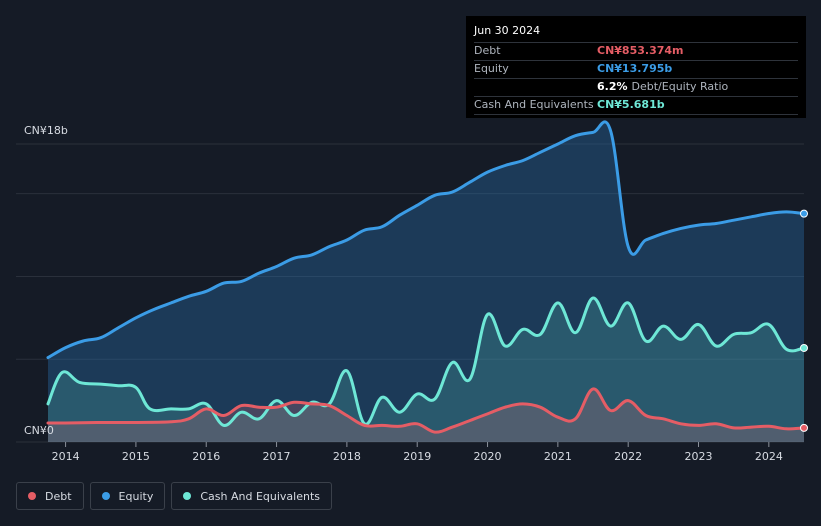 This screenshot has height=526, width=821. Describe the element at coordinates (206, 456) in the screenshot. I see `x-tick-label: 2016` at that location.